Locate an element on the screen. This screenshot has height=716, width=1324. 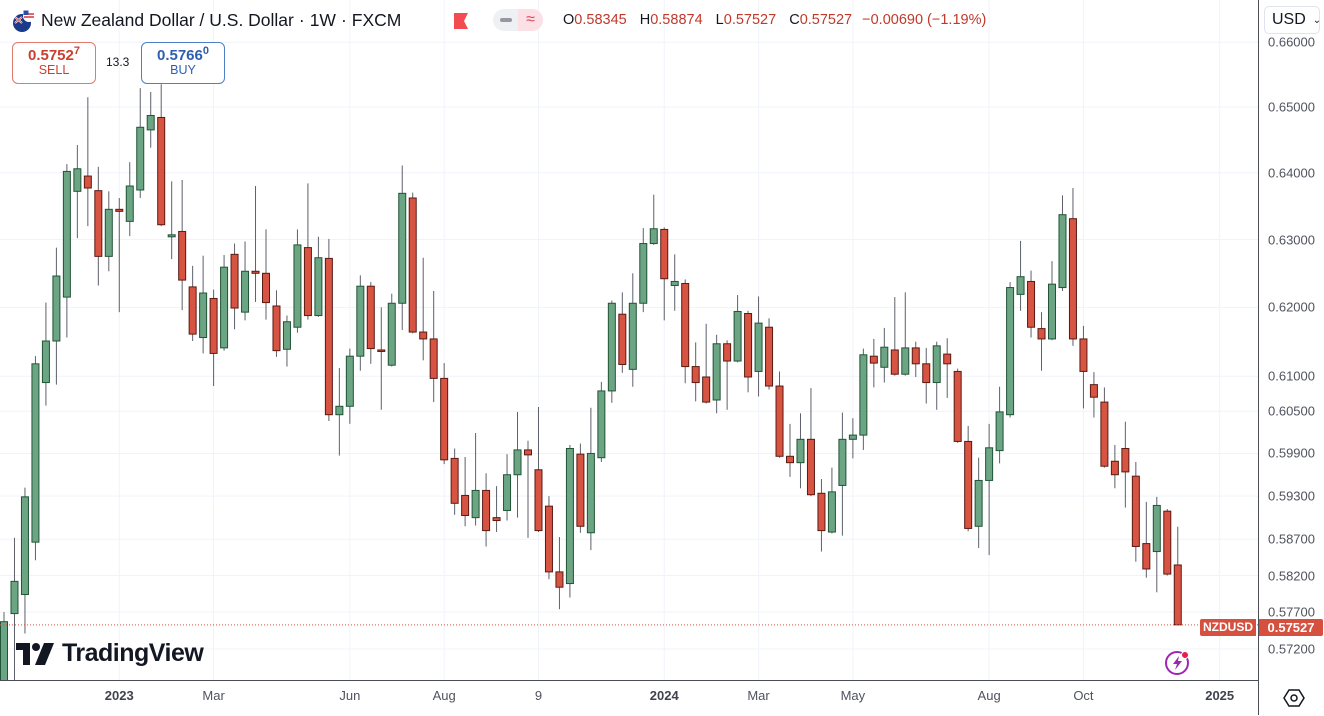
time-axis is located at coordinates (629, 698).